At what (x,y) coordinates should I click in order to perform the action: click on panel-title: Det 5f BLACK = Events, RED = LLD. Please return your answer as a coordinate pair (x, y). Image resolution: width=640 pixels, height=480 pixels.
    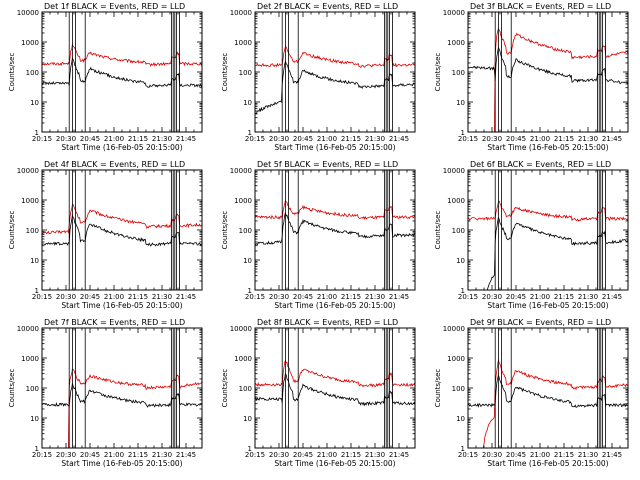
    Looking at the image, I should click on (327, 164).